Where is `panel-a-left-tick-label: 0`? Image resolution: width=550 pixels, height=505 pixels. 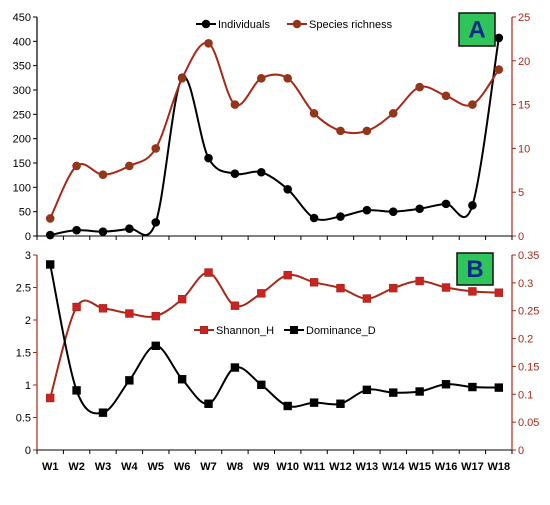 panel-a-left-tick-label: 0 is located at coordinates (28, 237).